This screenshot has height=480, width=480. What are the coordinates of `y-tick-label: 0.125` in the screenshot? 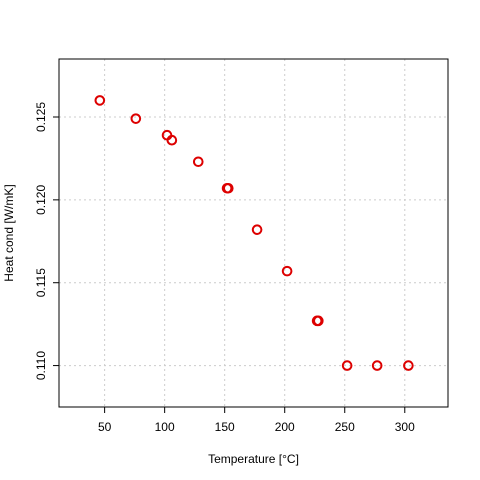 It's located at (41, 117).